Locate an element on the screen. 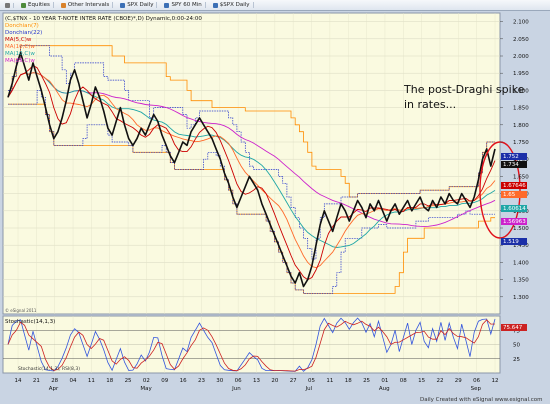 This screenshot has height=404, width=550. x-month-label: Aug is located at coordinates (384, 389).